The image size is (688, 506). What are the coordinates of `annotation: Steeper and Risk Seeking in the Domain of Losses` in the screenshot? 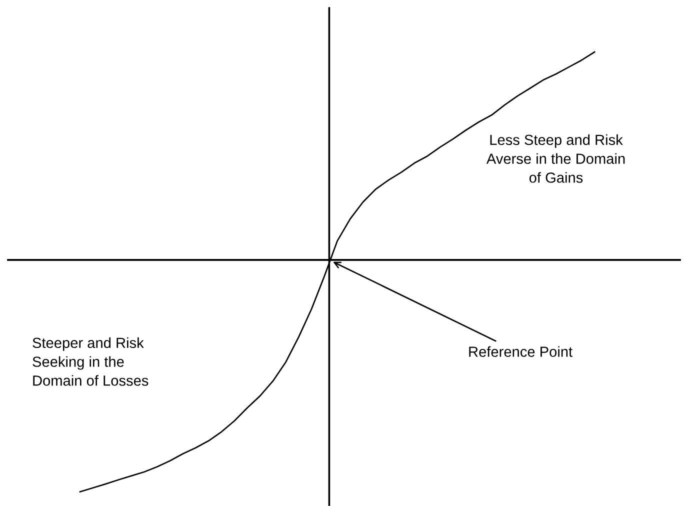 It's located at (90, 361).